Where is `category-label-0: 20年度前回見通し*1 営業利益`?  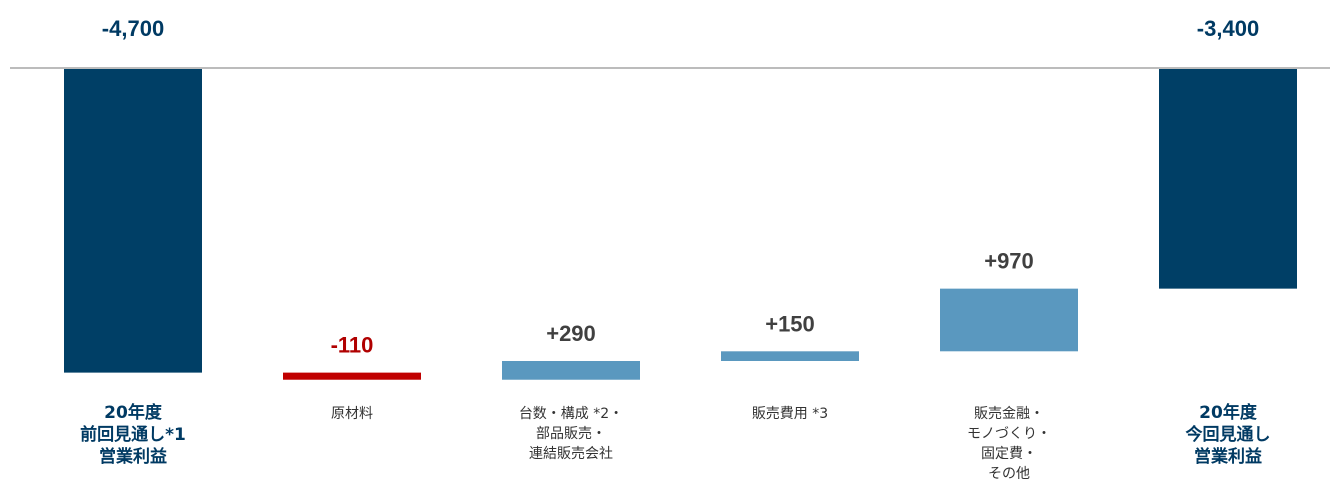 category-label-0: 20年度前回見通し*1 営業利益 is located at coordinates (133, 434).